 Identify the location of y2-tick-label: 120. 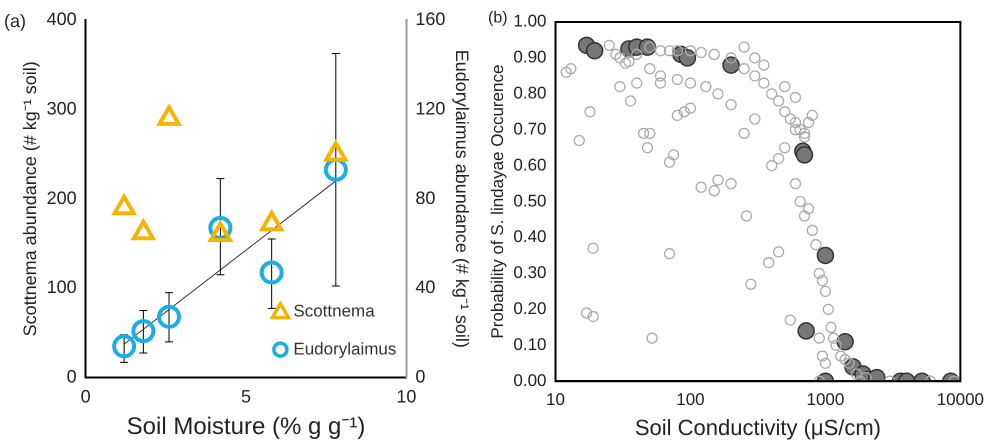
(430, 108).